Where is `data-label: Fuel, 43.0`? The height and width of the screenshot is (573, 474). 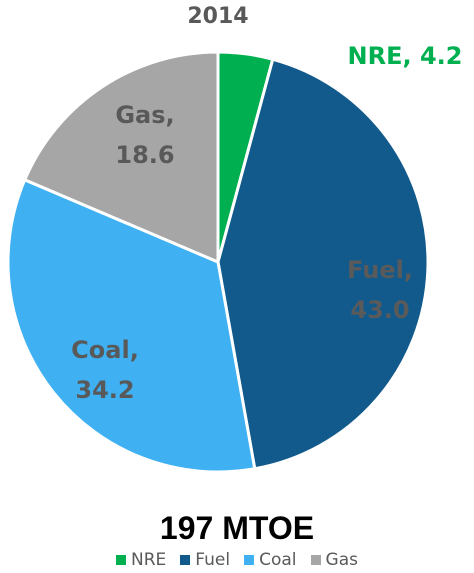 data-label: Fuel, 43.0 is located at coordinates (380, 290).